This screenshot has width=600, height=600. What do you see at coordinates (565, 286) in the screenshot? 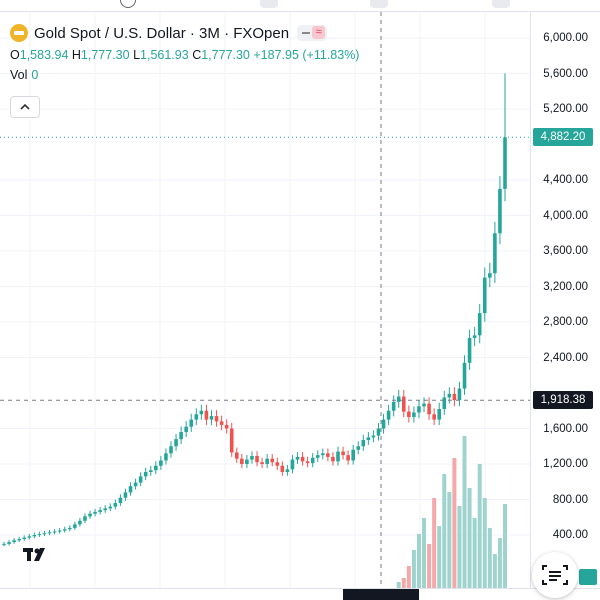
I see `price-axis-label: 3,200.00` at bounding box center [565, 286].